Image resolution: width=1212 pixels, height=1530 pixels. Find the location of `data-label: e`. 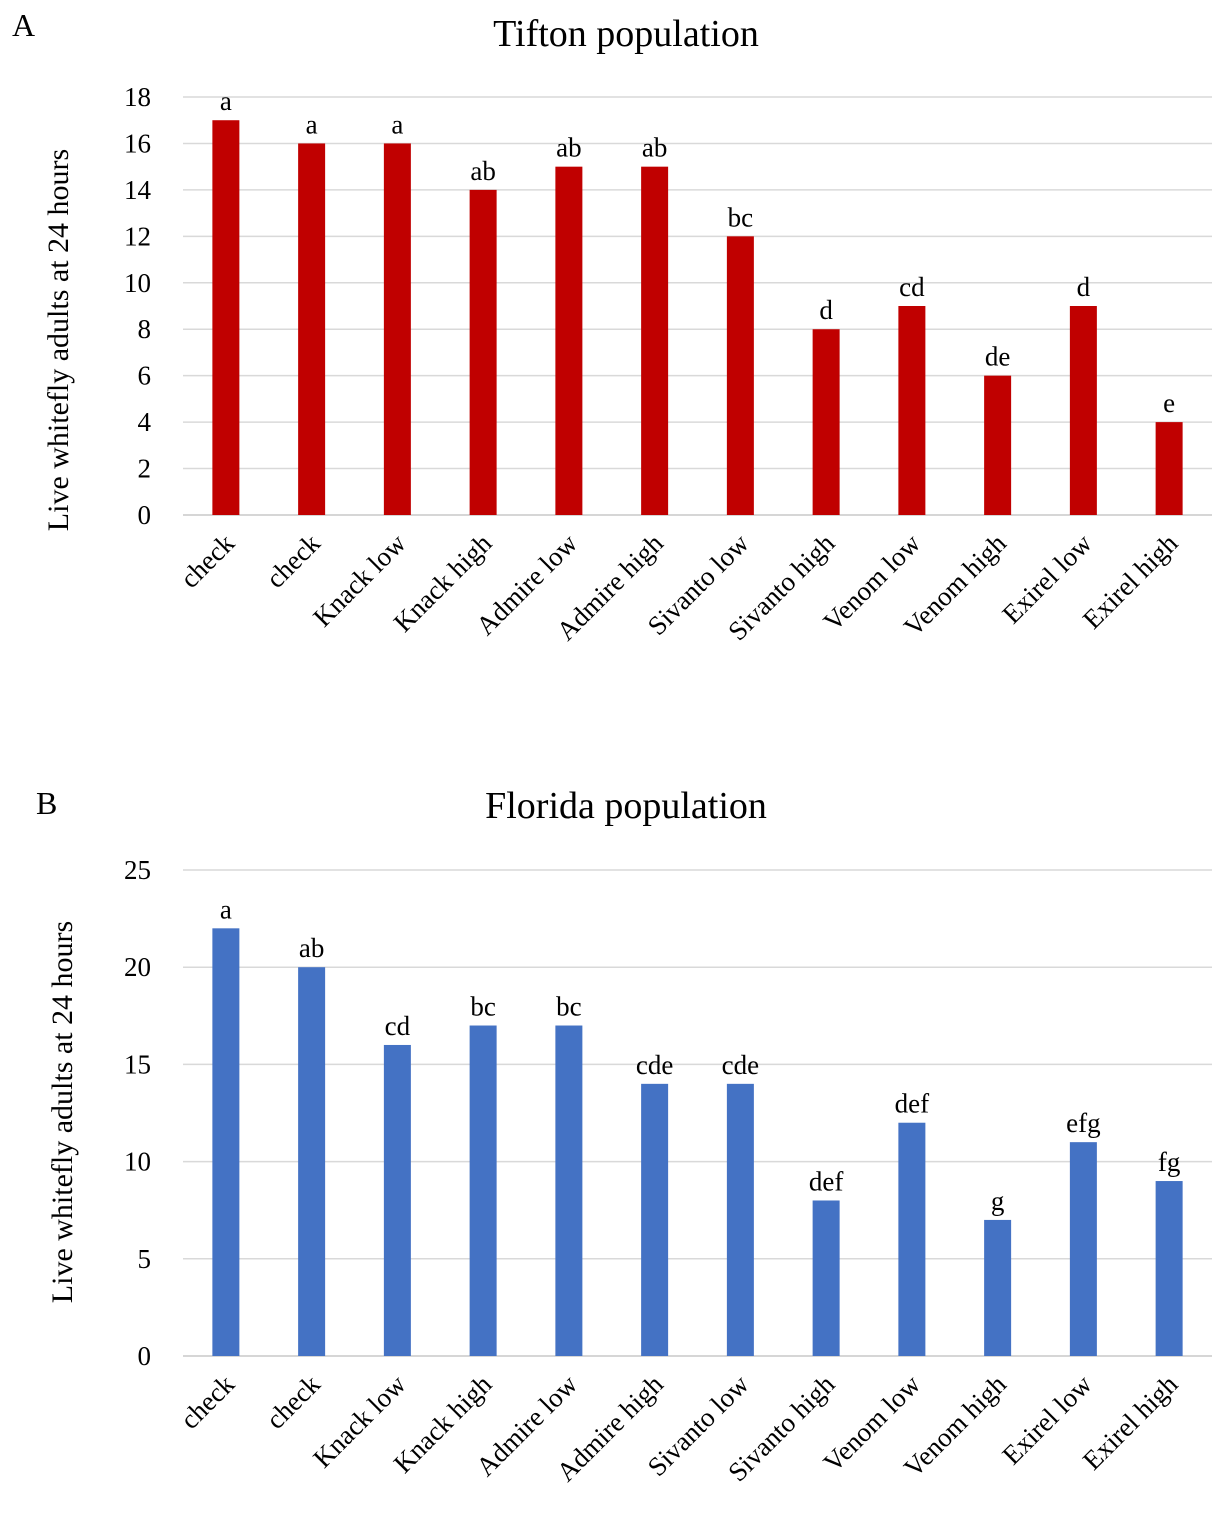

data-label: e is located at coordinates (1169, 403).